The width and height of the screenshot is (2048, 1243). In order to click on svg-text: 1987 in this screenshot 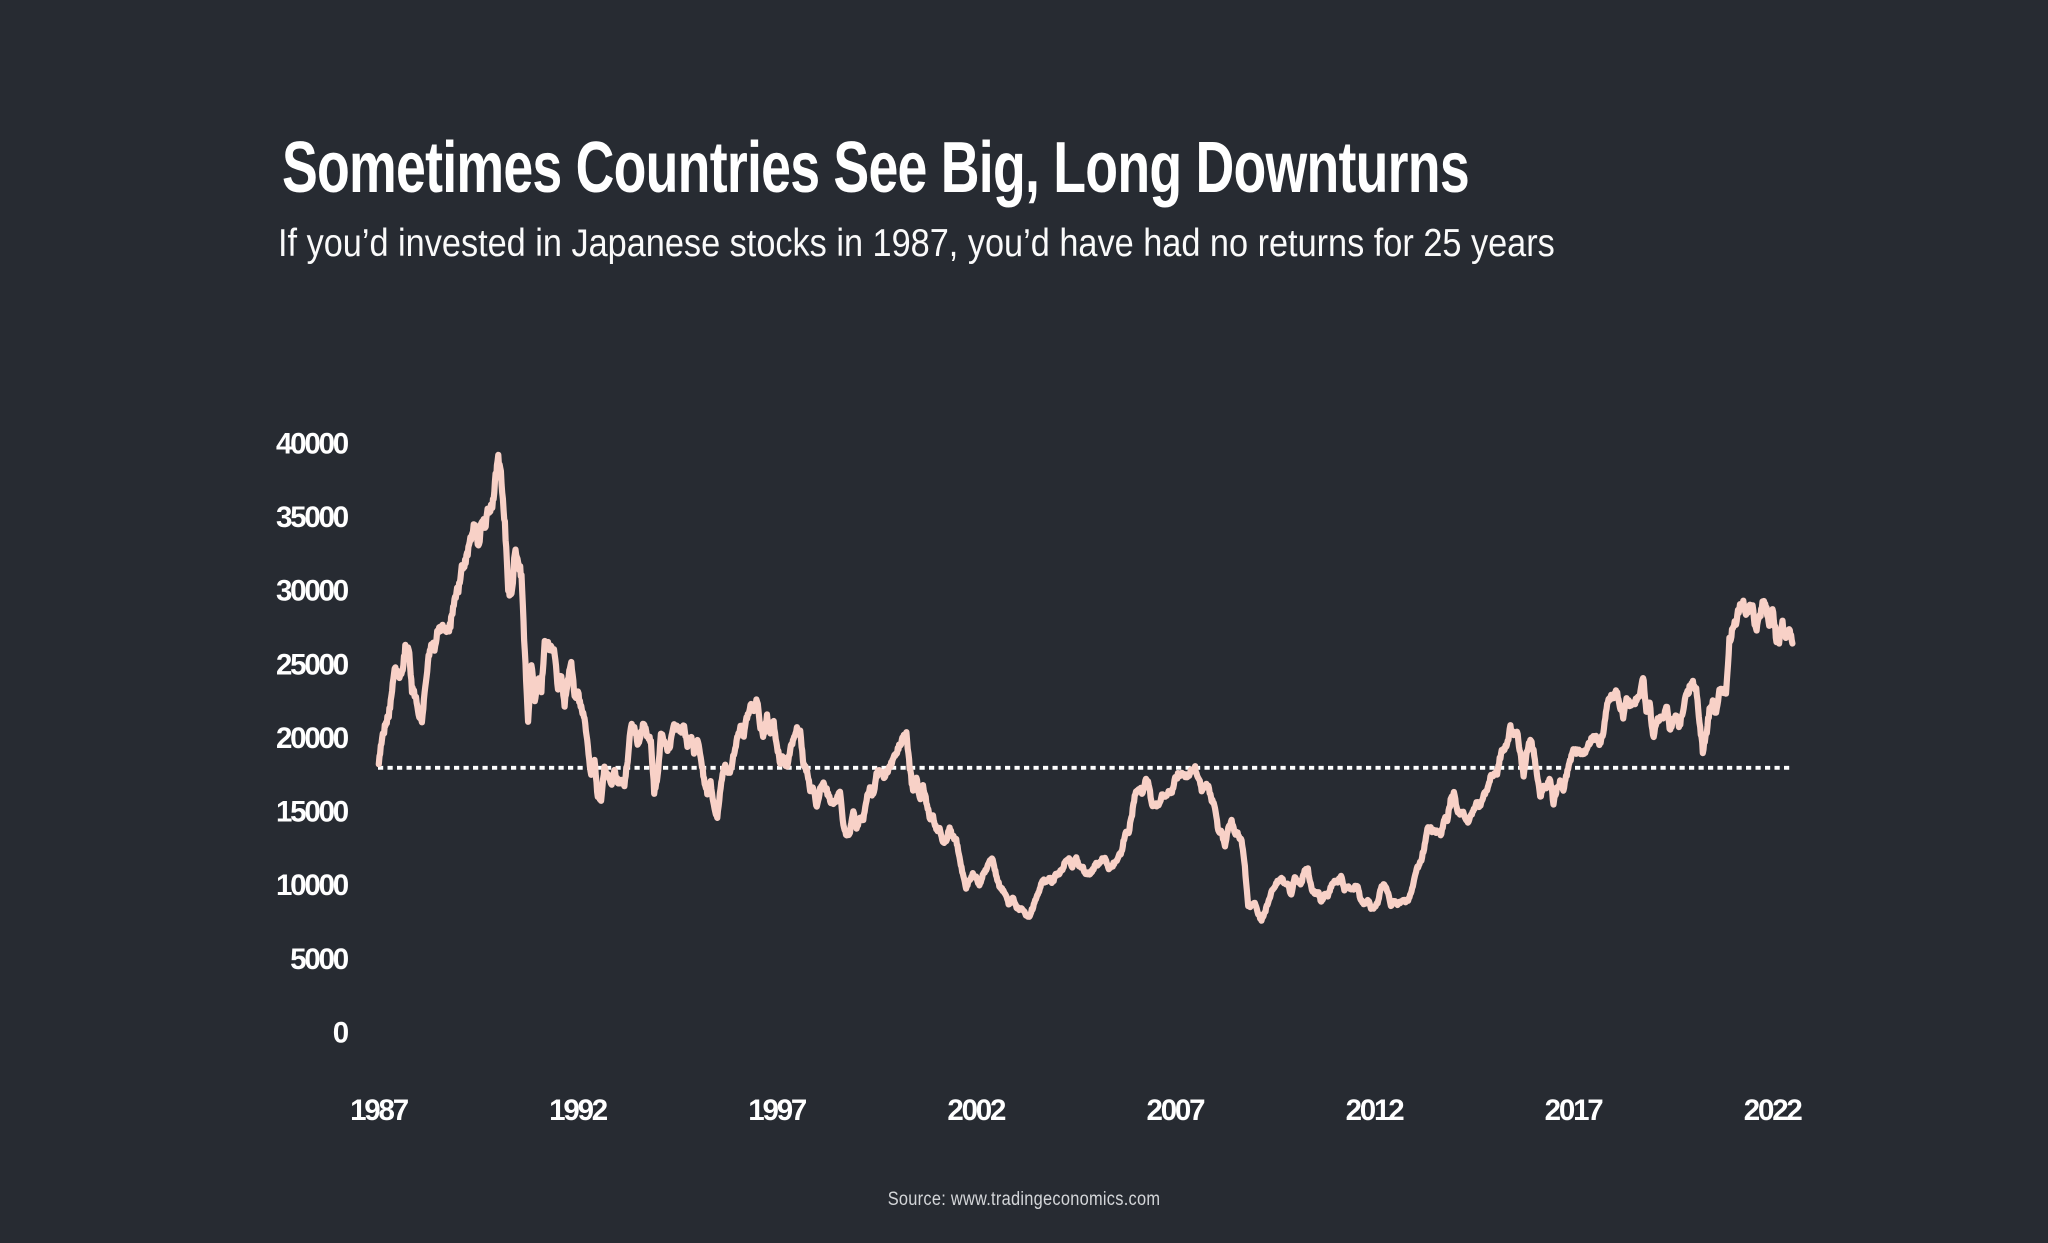, I will do `click(379, 1110)`.